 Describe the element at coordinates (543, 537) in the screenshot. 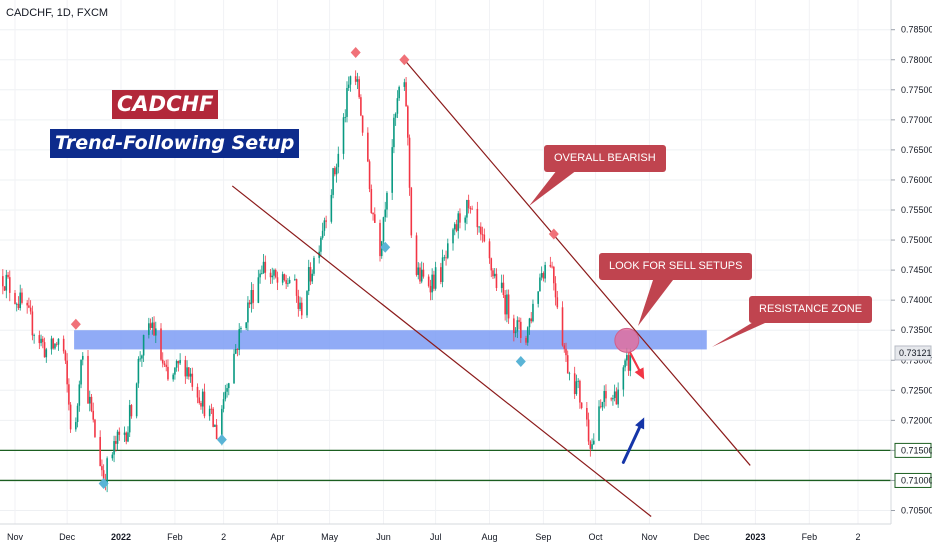

I see `time-tick-label: Sep` at that location.